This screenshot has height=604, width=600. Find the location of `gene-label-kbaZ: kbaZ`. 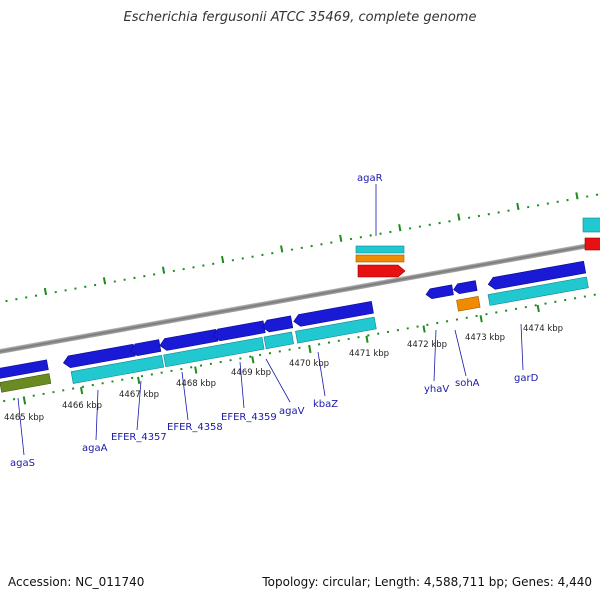

gene-label-kbaZ: kbaZ is located at coordinates (325, 404).